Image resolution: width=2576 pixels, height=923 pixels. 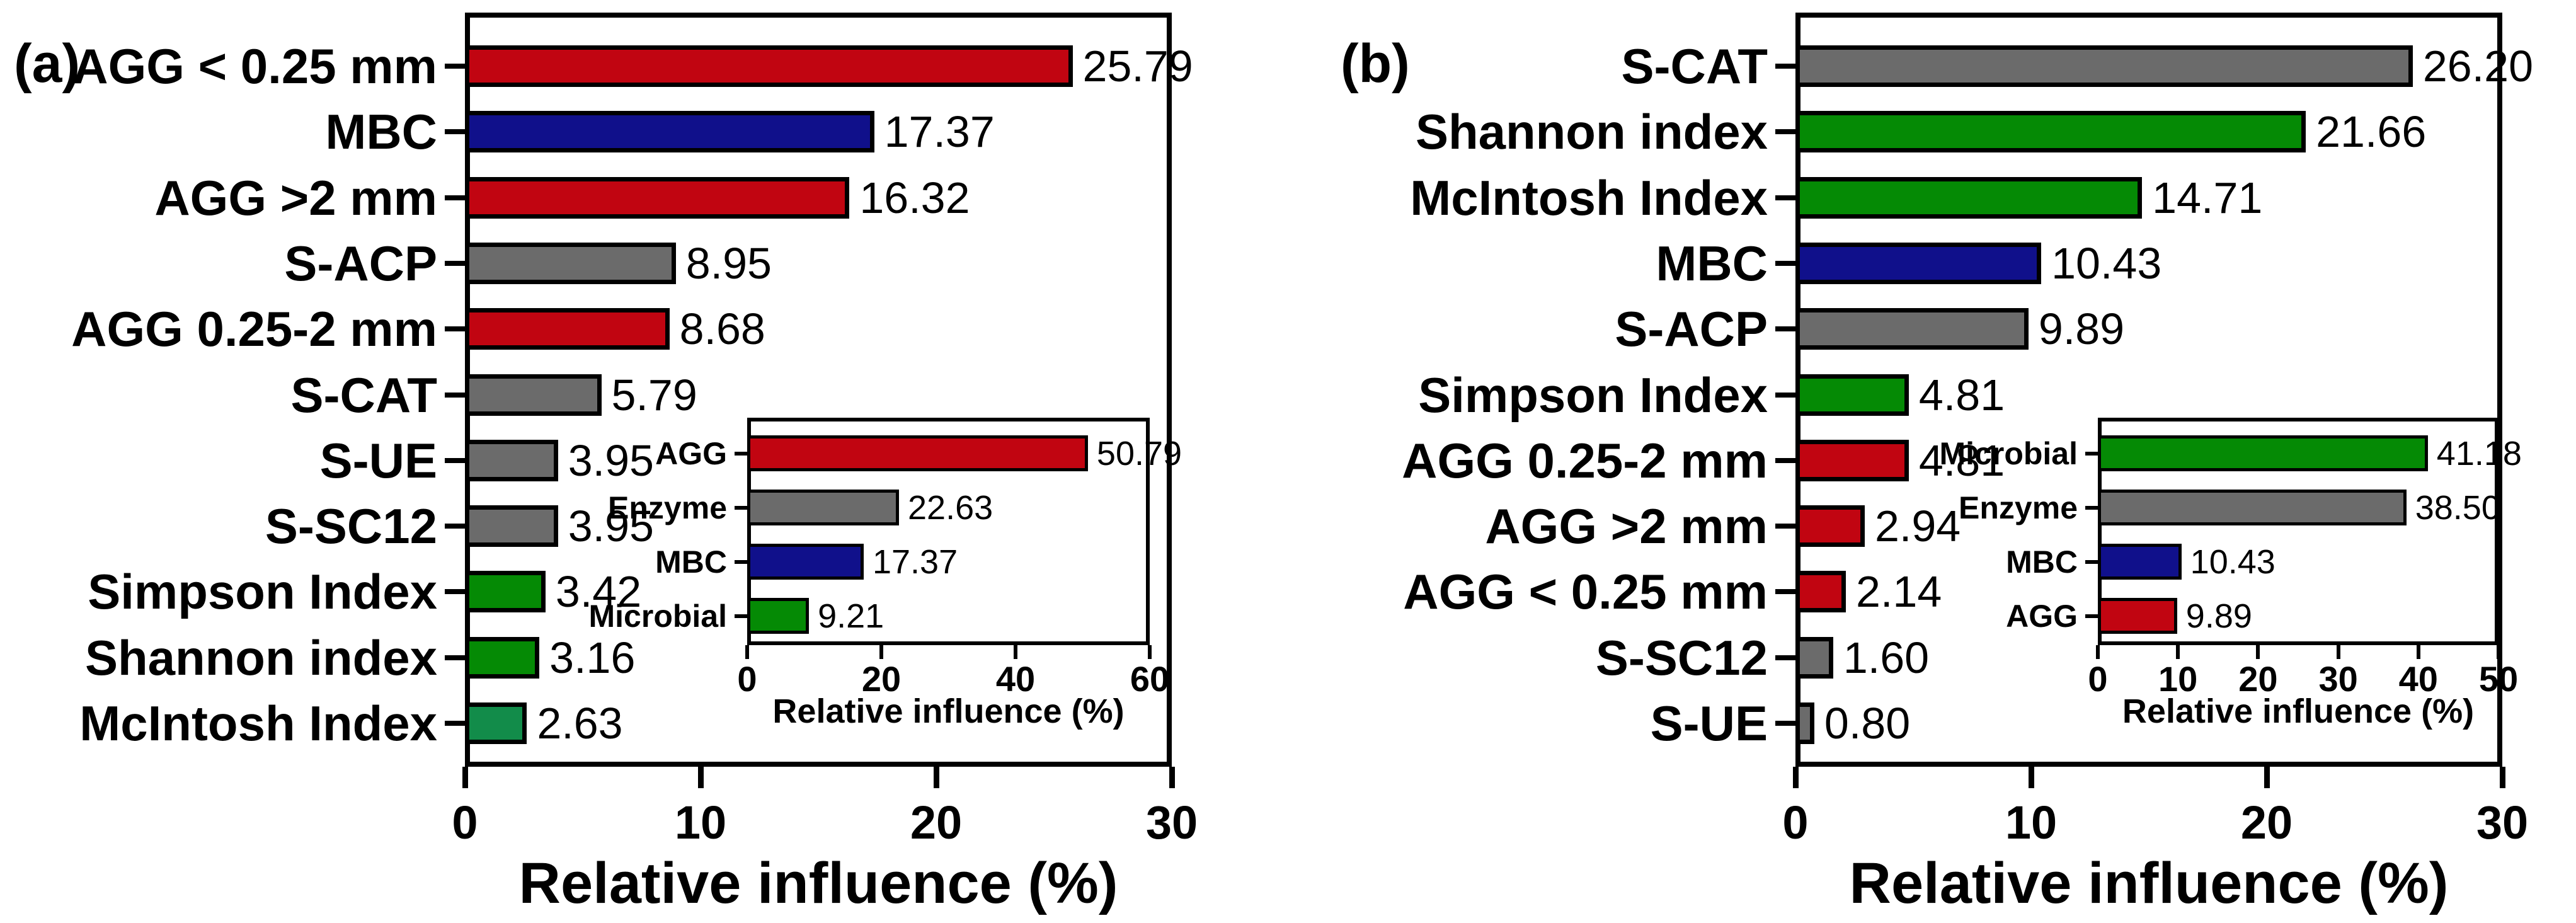 I want to click on category-label-microbial: Microbial, so click(x=658, y=616).